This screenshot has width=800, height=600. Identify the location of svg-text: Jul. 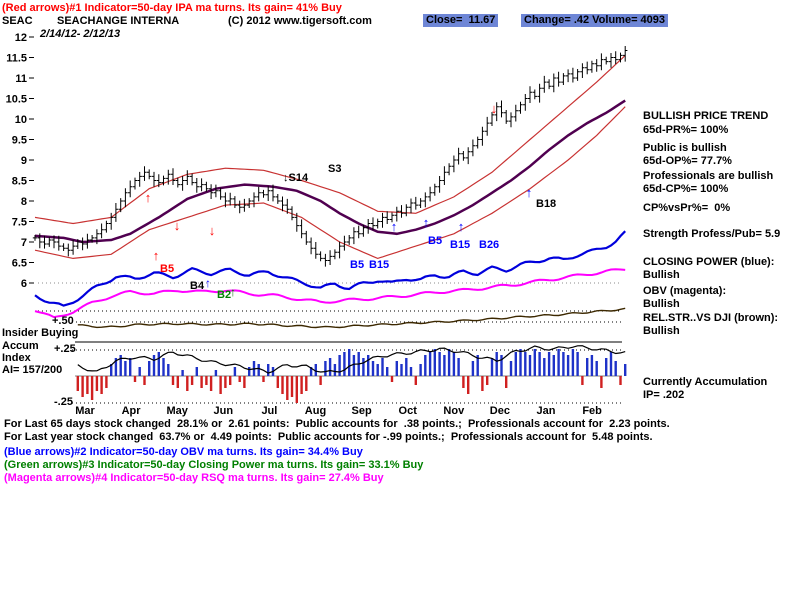
(269, 411).